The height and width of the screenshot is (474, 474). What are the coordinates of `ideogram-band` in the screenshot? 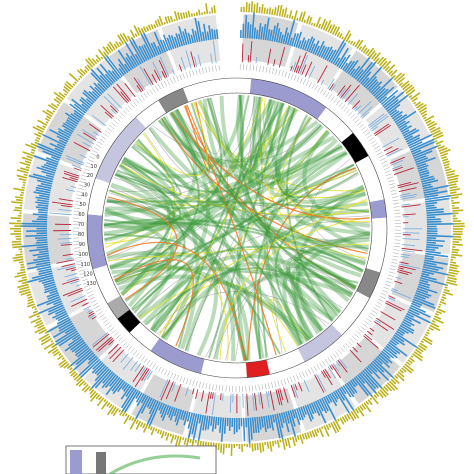 It's located at (257, 368).